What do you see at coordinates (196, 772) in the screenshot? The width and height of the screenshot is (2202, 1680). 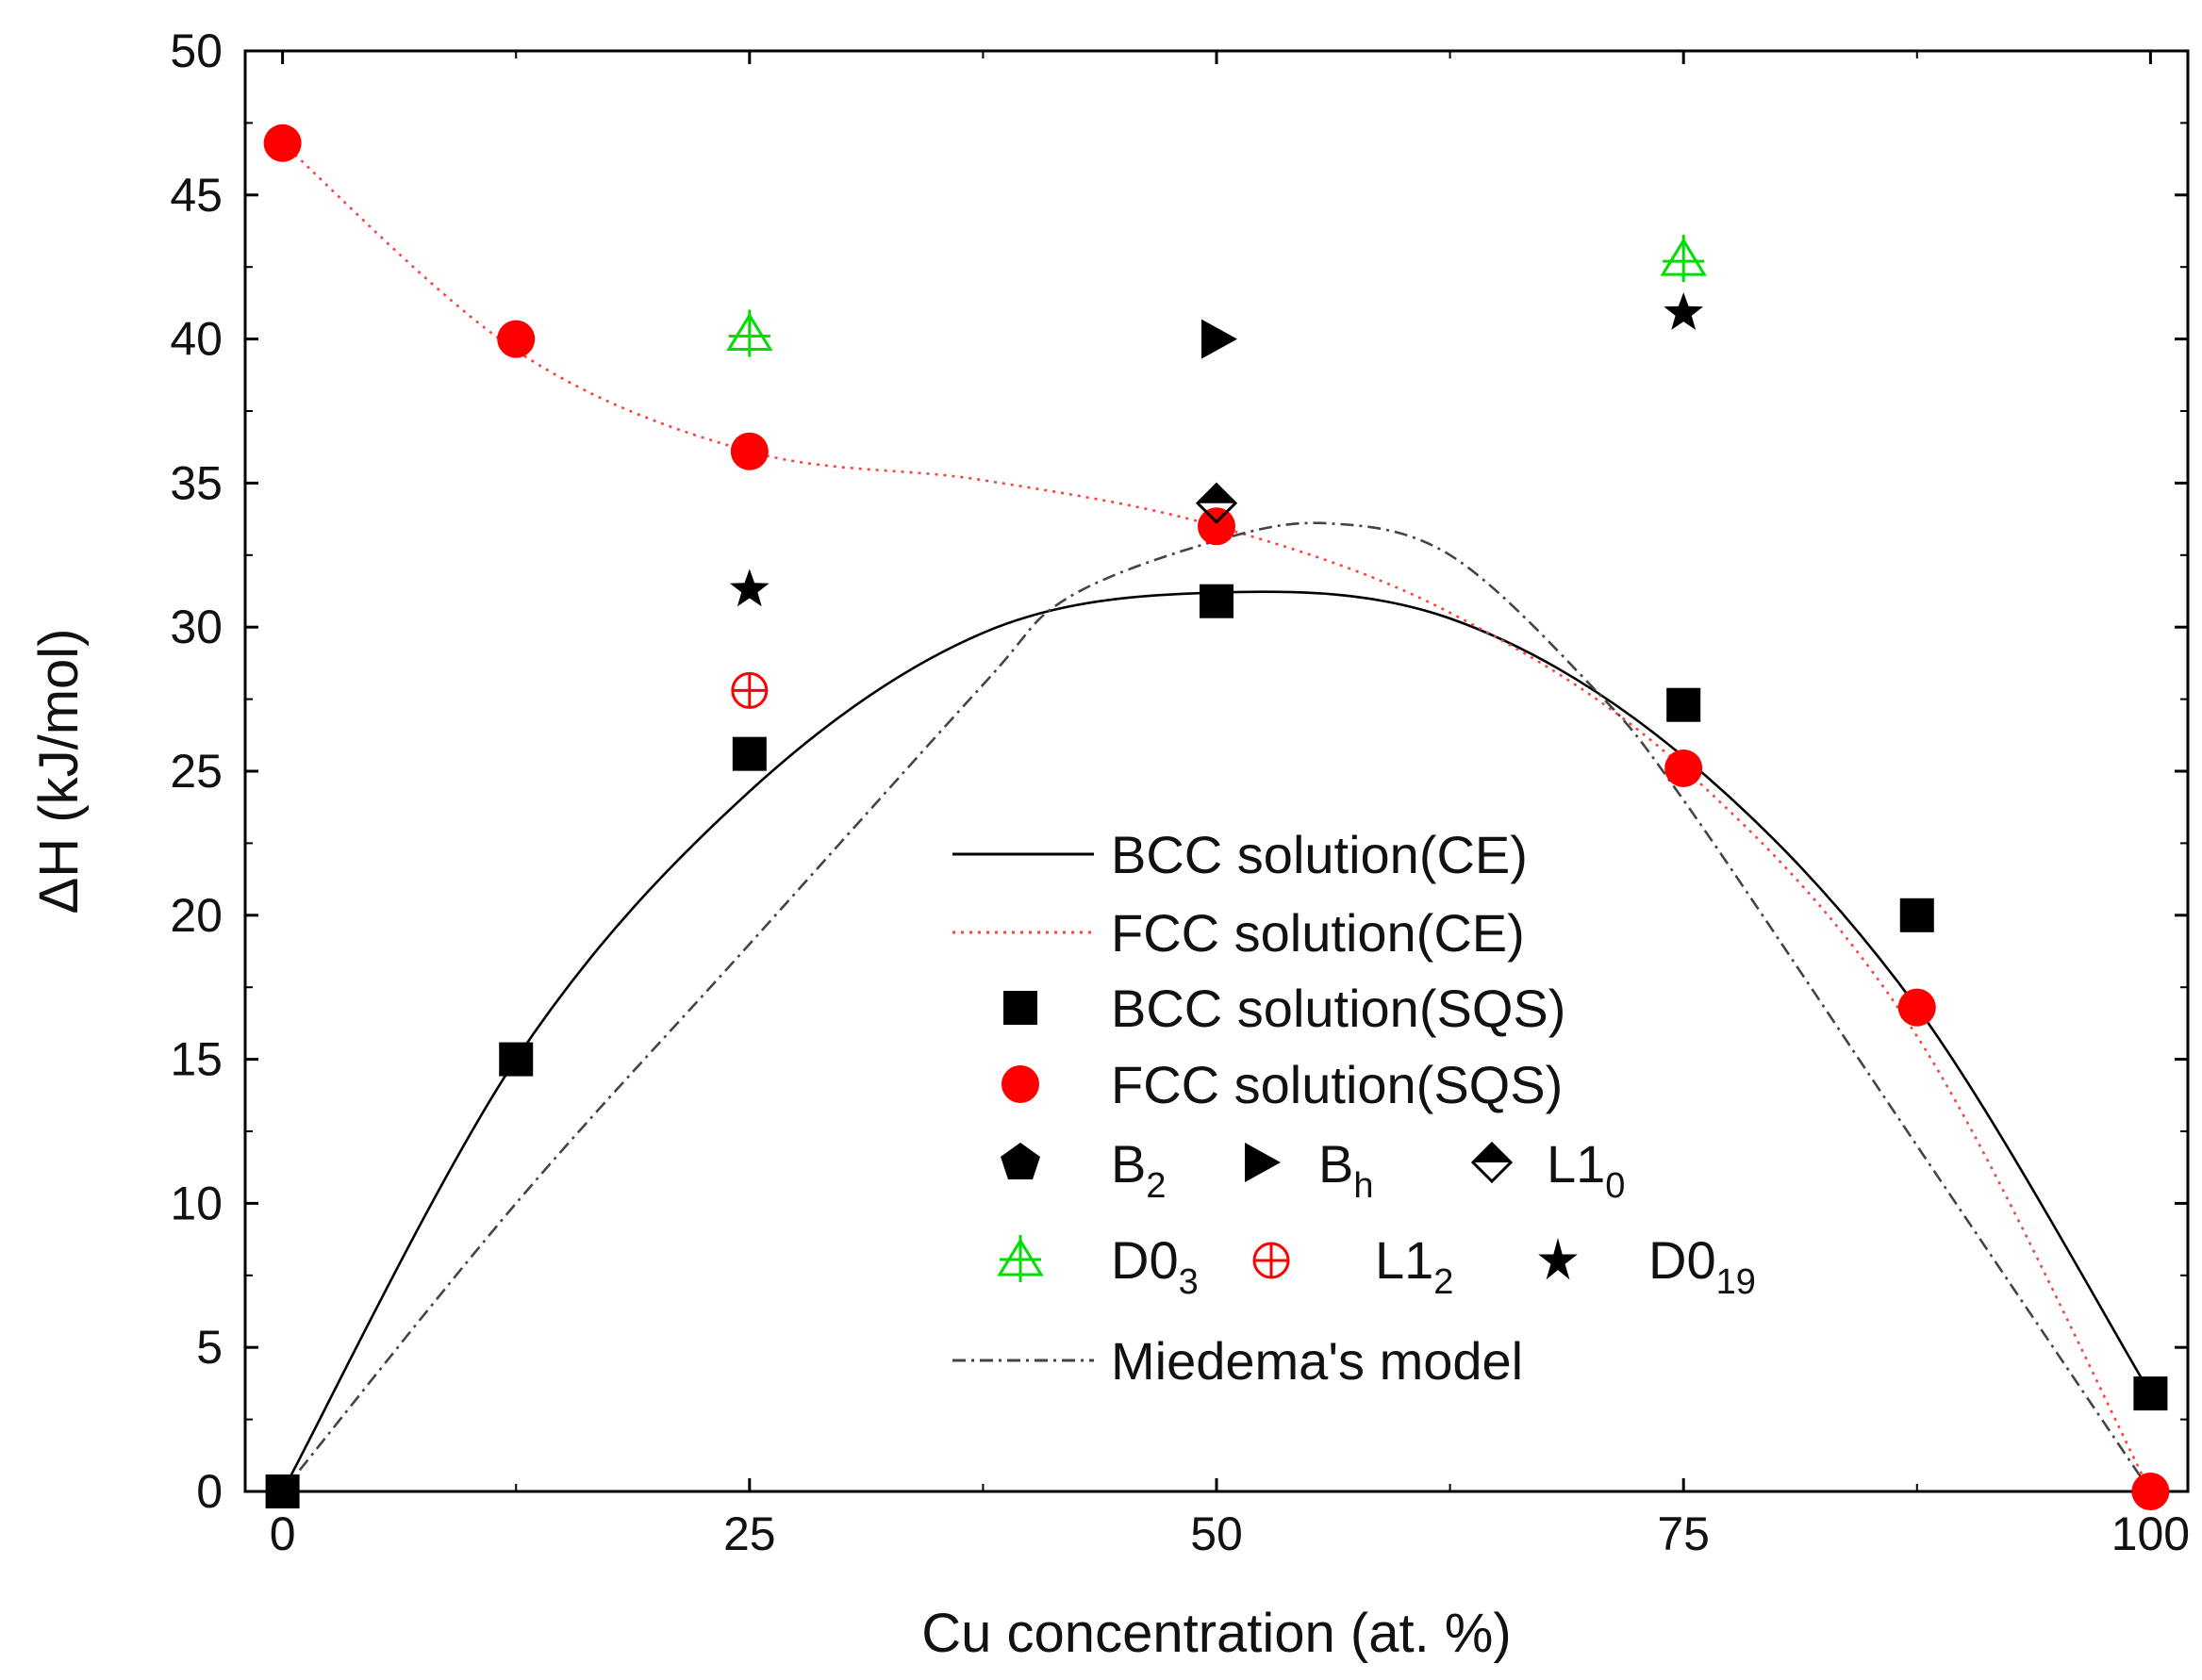 I see `y-tick-label: 25` at bounding box center [196, 772].